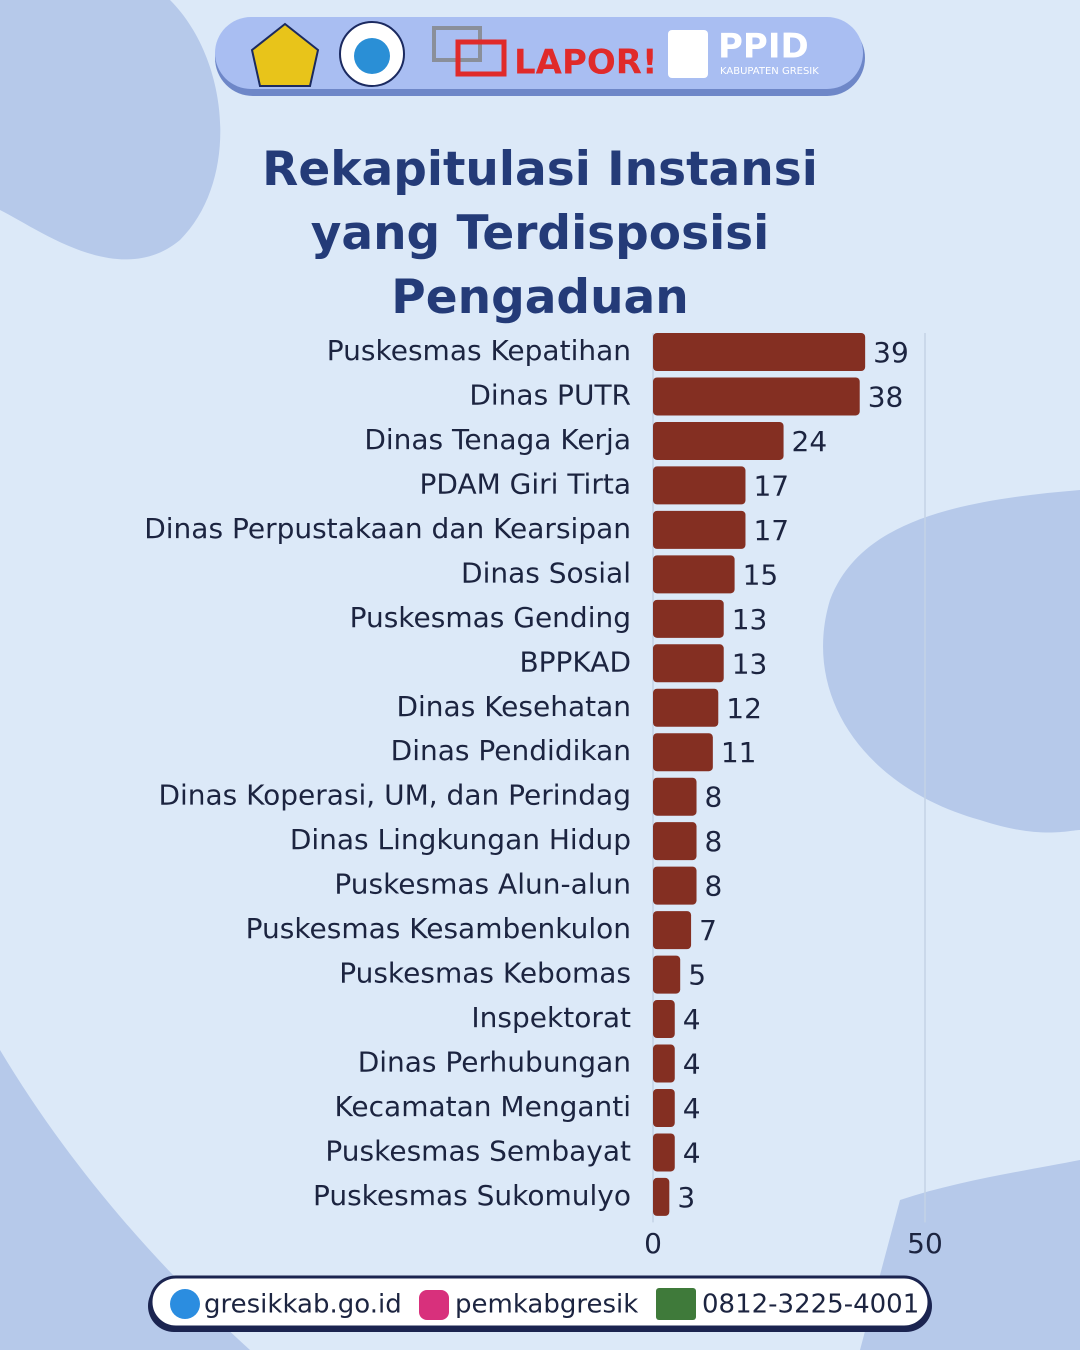  What do you see at coordinates (546, 1305) in the screenshot?
I see `footer-instagram: pemkabgresik` at bounding box center [546, 1305].